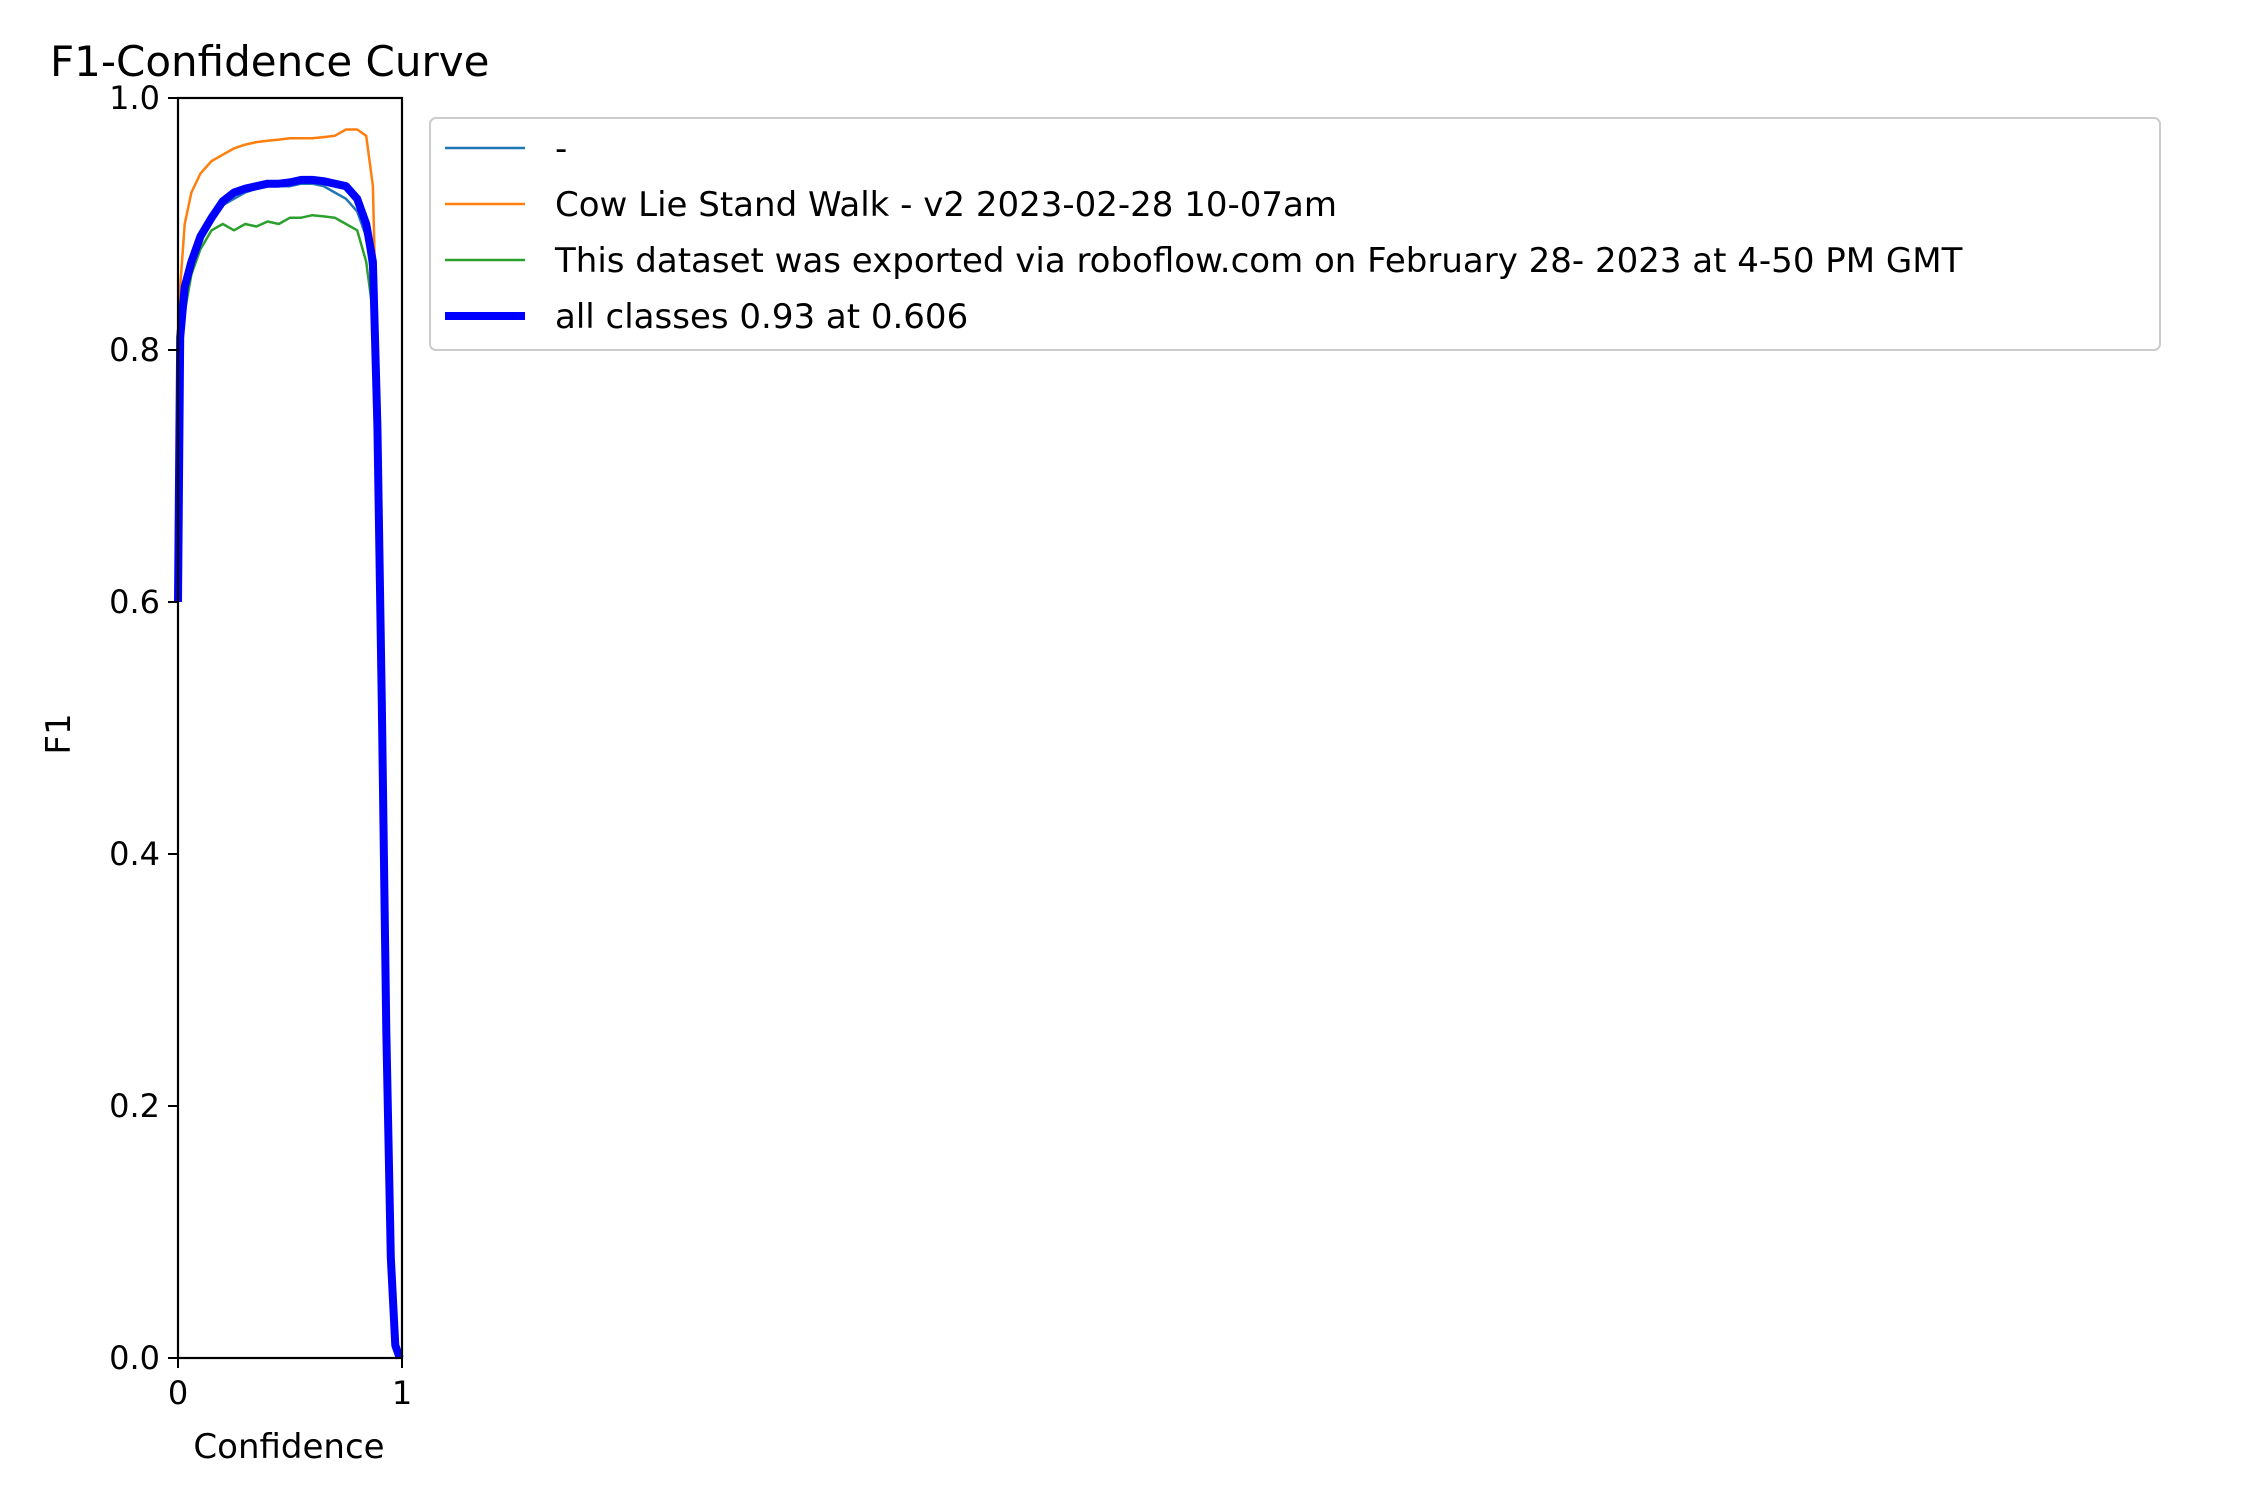 Image resolution: width=2250 pixels, height=1504 pixels. I want to click on y-tick-label: 0.8, so click(134, 350).